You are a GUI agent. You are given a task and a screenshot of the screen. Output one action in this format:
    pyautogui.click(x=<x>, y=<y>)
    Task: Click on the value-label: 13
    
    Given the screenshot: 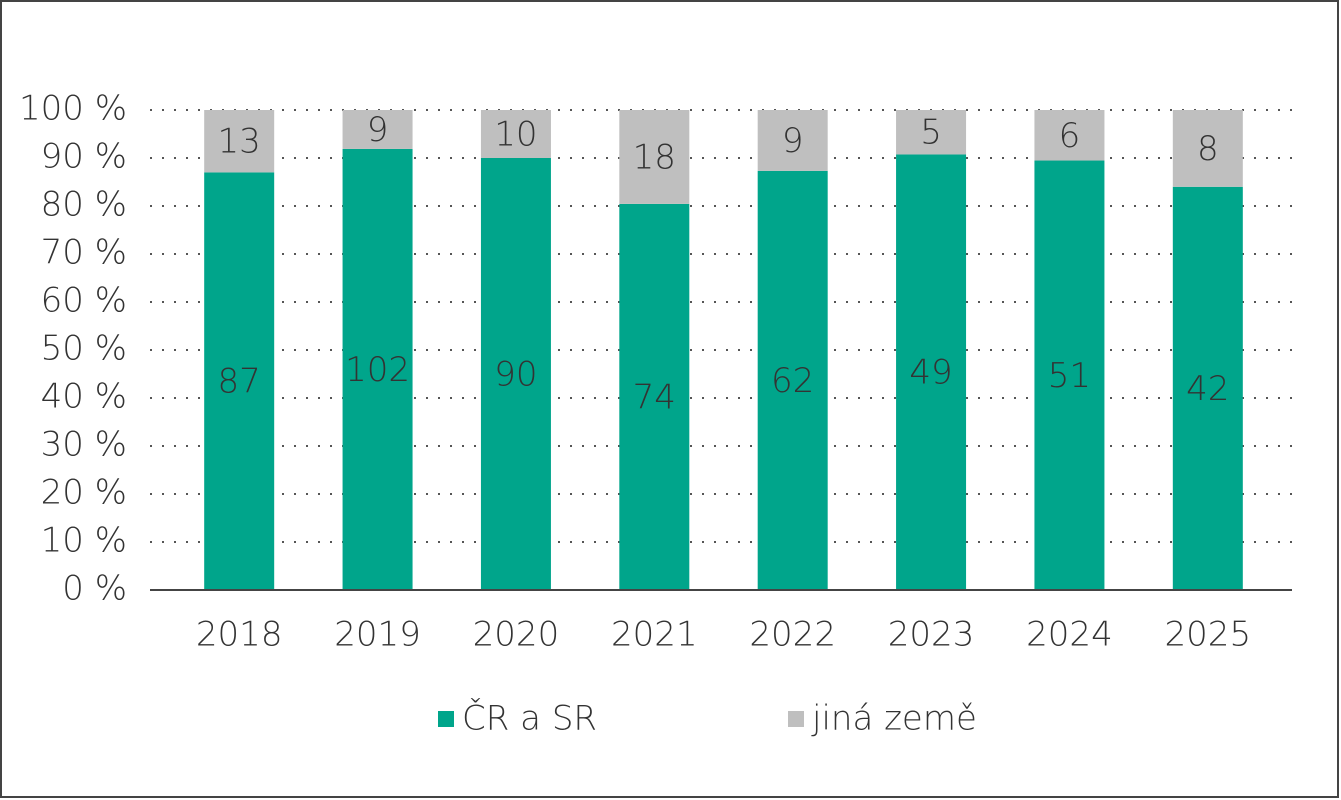 What is the action you would take?
    pyautogui.click(x=239, y=142)
    